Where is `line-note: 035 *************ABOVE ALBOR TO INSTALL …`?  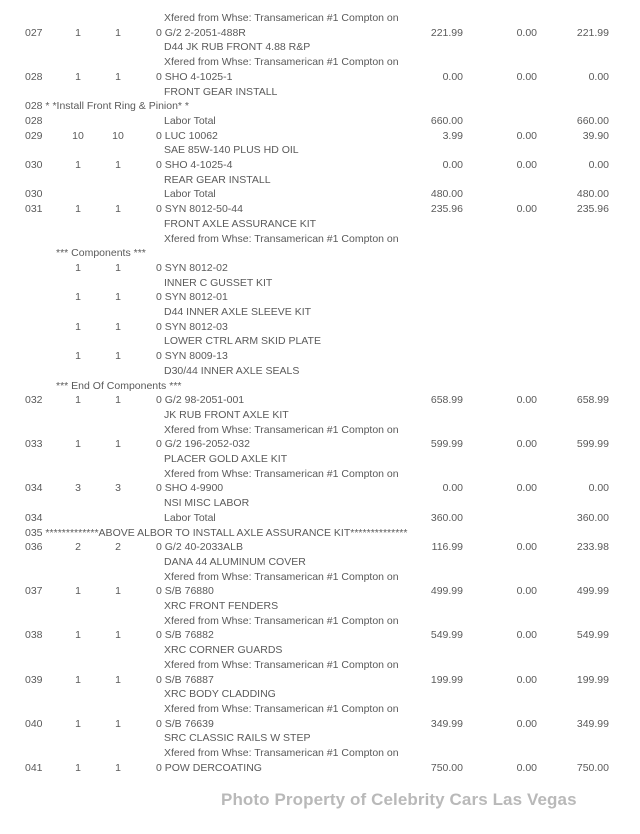 line-note: 035 *************ABOVE ALBOR TO INSTALL … is located at coordinates (216, 532).